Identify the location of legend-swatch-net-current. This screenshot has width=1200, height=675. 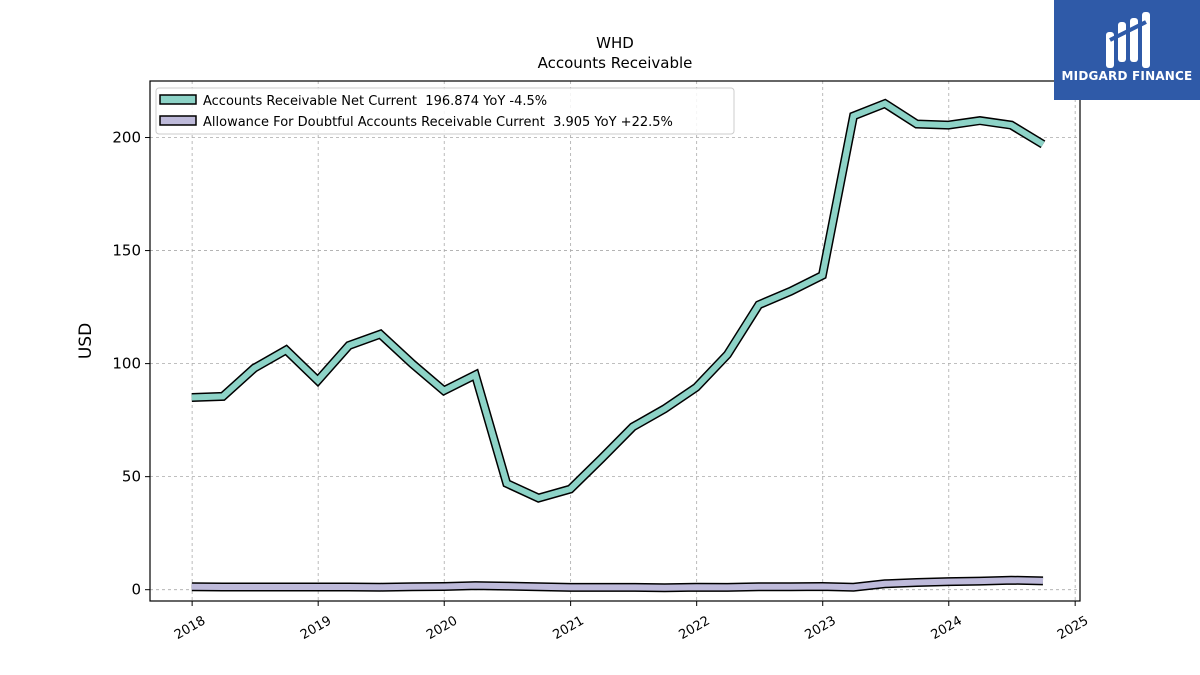
(178, 99).